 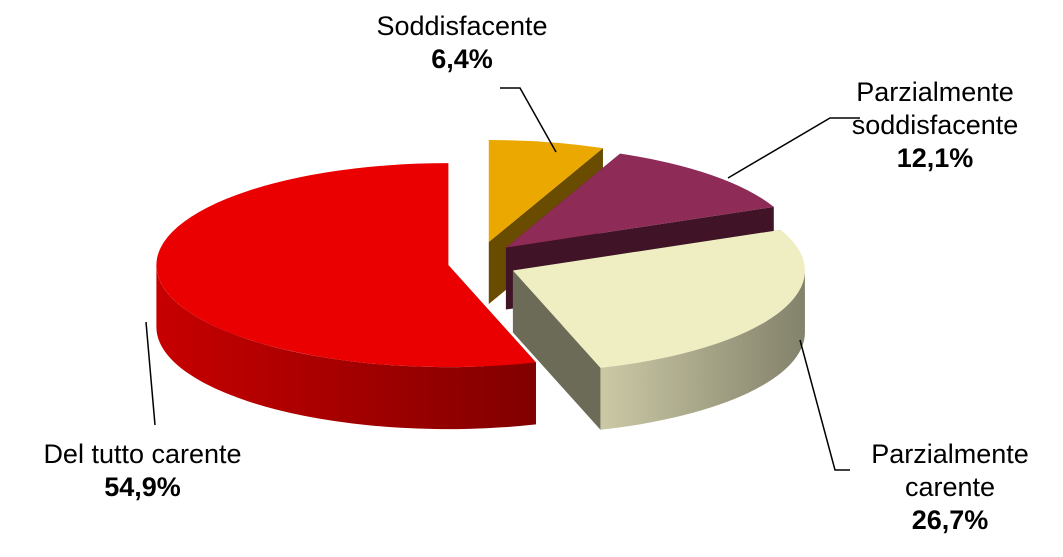 I want to click on slice-face, so click(x=556, y=350).